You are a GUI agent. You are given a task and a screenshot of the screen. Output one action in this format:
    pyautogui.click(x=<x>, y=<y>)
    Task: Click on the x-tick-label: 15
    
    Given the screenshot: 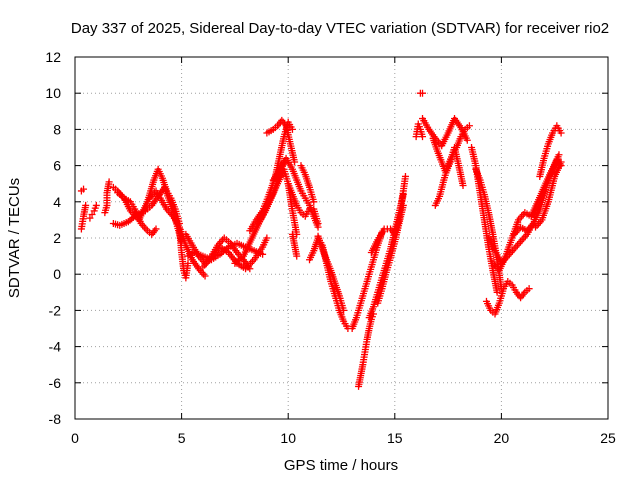 What is the action you would take?
    pyautogui.click(x=395, y=438)
    